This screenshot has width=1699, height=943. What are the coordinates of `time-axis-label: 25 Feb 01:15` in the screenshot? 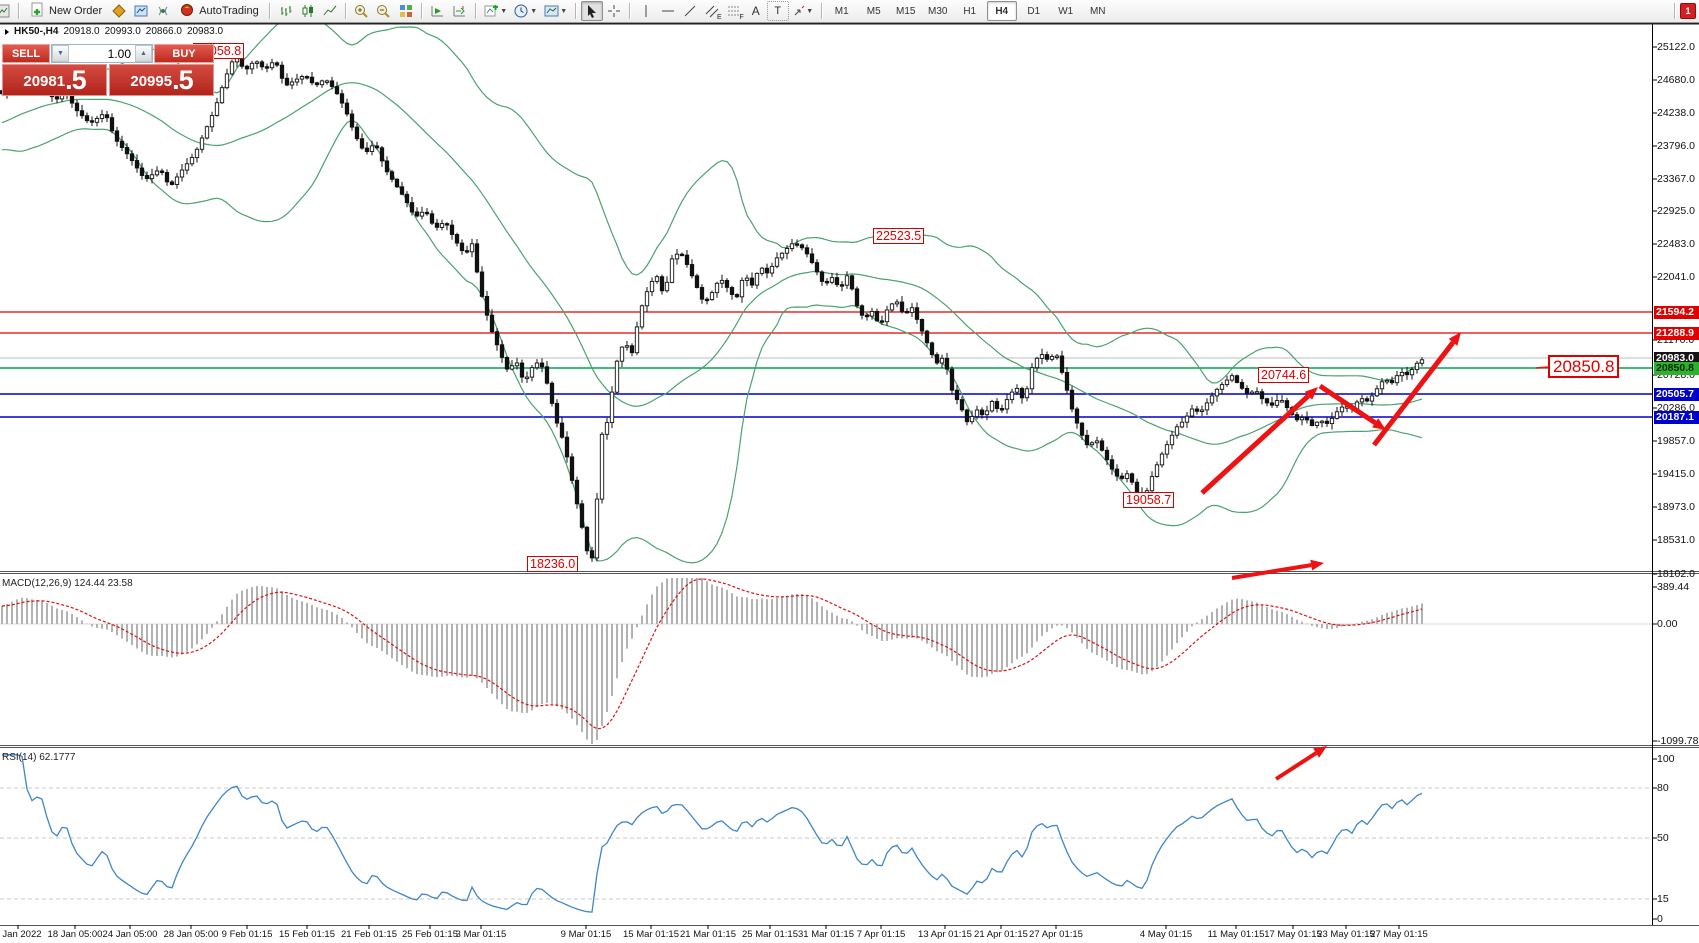 It's located at (430, 934).